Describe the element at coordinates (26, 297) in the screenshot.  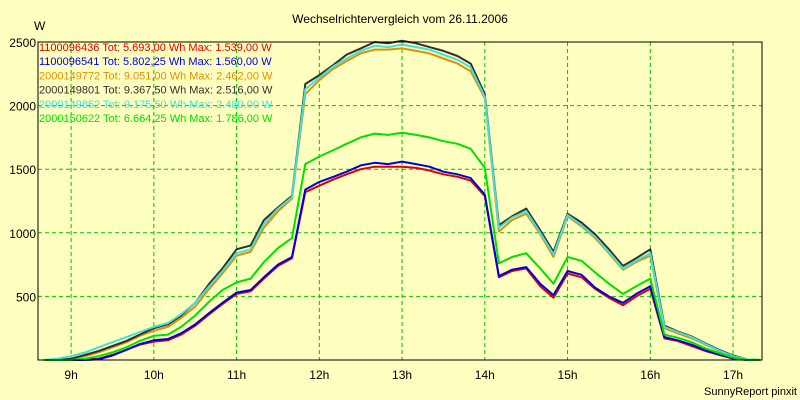
I see `y-tick-label: 500` at that location.